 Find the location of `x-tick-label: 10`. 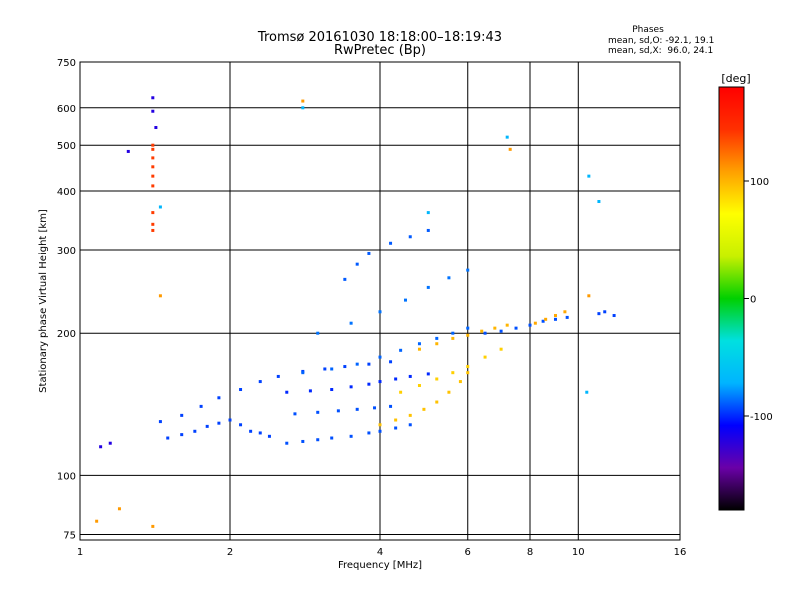

x-tick-label: 10 is located at coordinates (578, 552).